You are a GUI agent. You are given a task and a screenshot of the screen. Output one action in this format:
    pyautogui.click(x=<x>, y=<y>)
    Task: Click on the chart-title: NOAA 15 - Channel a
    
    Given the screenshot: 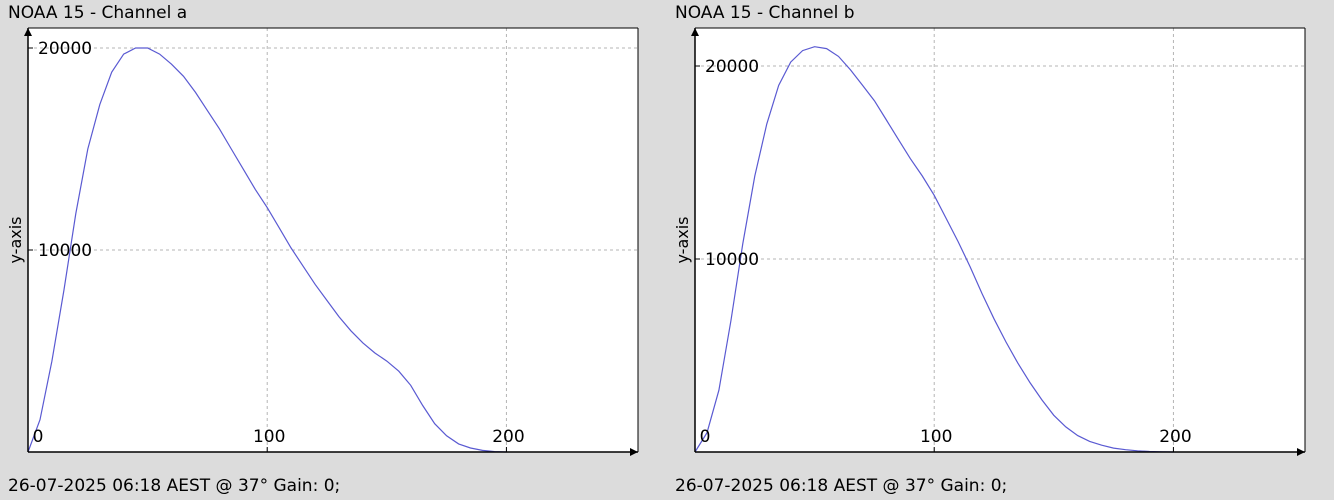 What is the action you would take?
    pyautogui.click(x=98, y=13)
    